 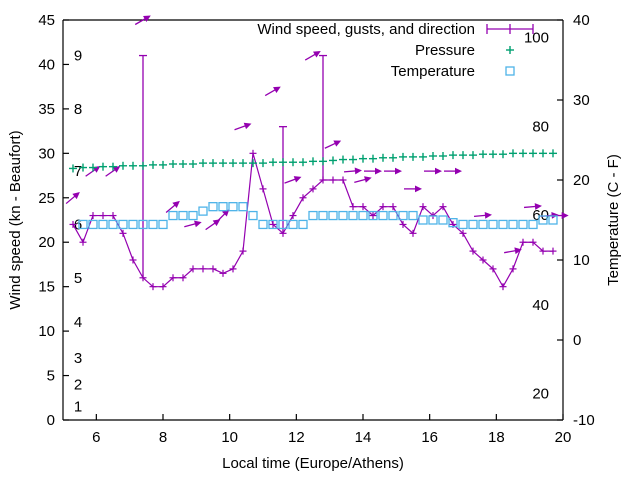 I want to click on beaufort-label: 6, so click(x=78, y=224).